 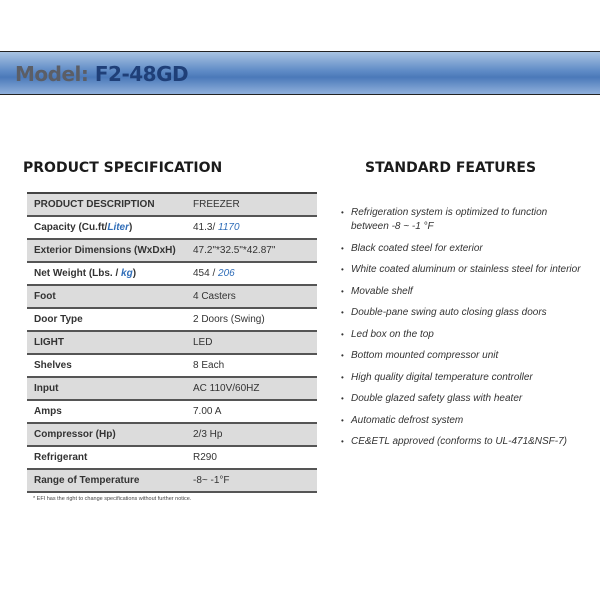 I want to click on spec-label: Exterior Dimensions (WxDxH), so click(x=110, y=250).